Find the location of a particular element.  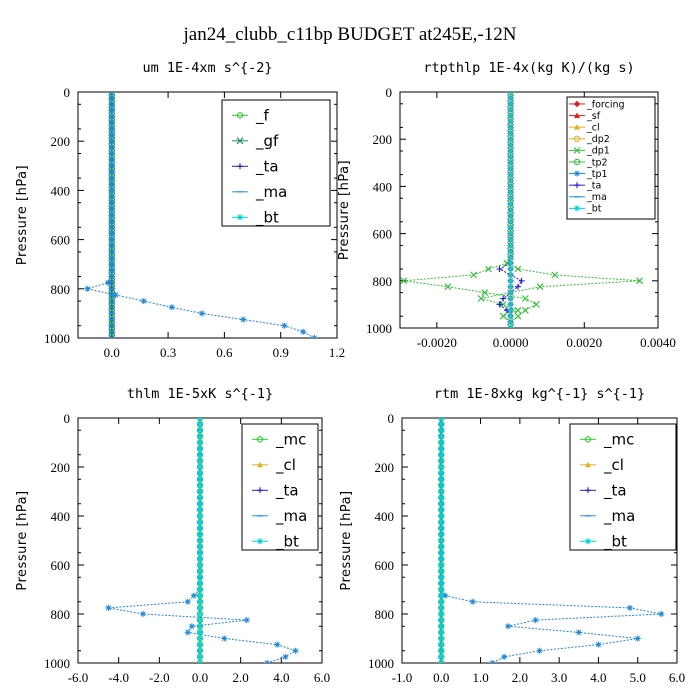

x-tick-label: 0.0040 is located at coordinates (658, 342).